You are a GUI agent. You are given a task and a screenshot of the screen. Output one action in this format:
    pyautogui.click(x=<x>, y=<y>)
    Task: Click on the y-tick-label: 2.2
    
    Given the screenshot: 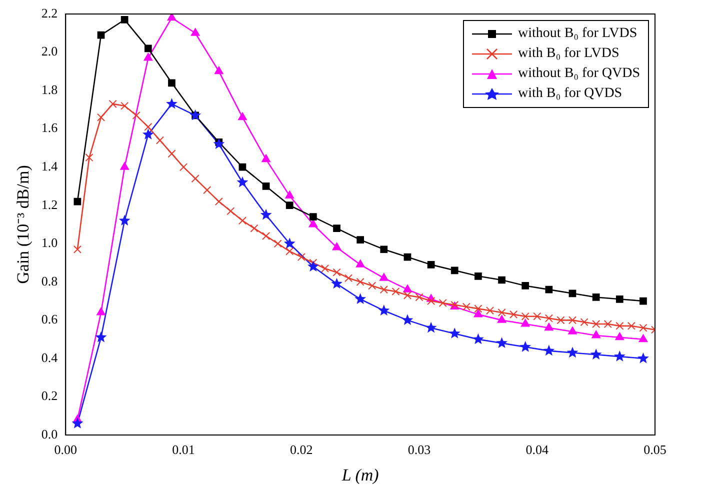 What is the action you would take?
    pyautogui.click(x=49, y=12)
    